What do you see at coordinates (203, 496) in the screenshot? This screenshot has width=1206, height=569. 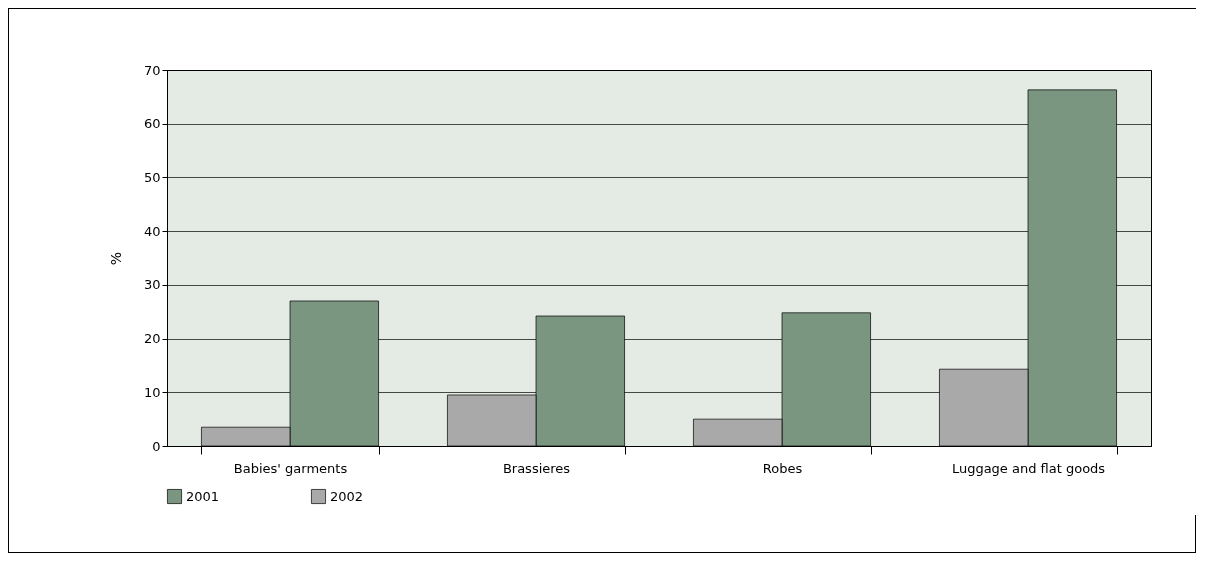 I see `legend-label: 2001` at bounding box center [203, 496].